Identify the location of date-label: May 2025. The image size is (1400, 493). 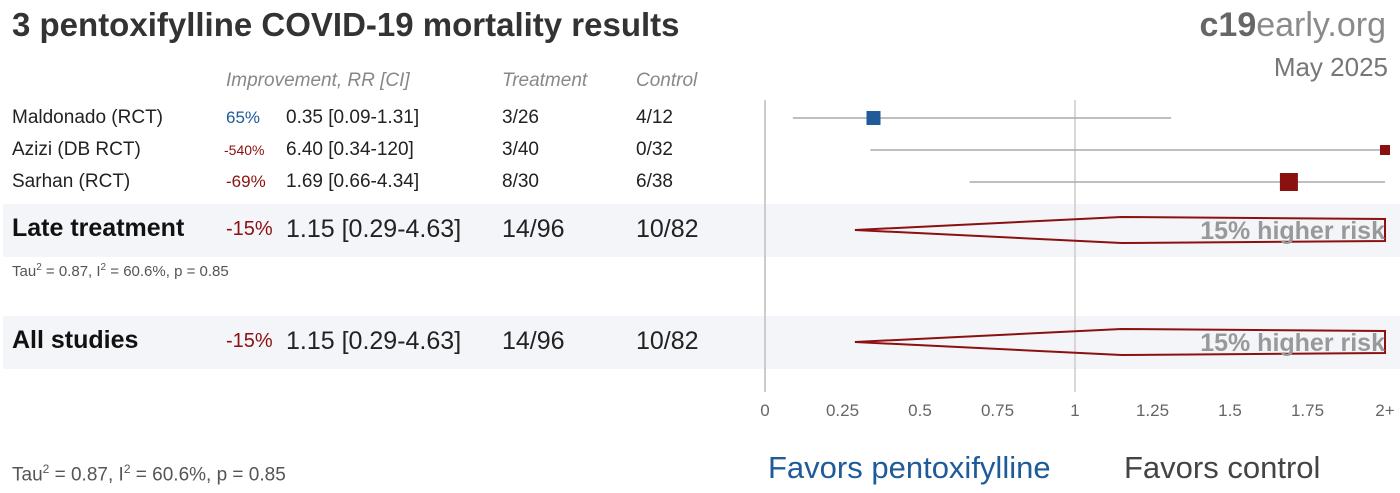
(1330, 67).